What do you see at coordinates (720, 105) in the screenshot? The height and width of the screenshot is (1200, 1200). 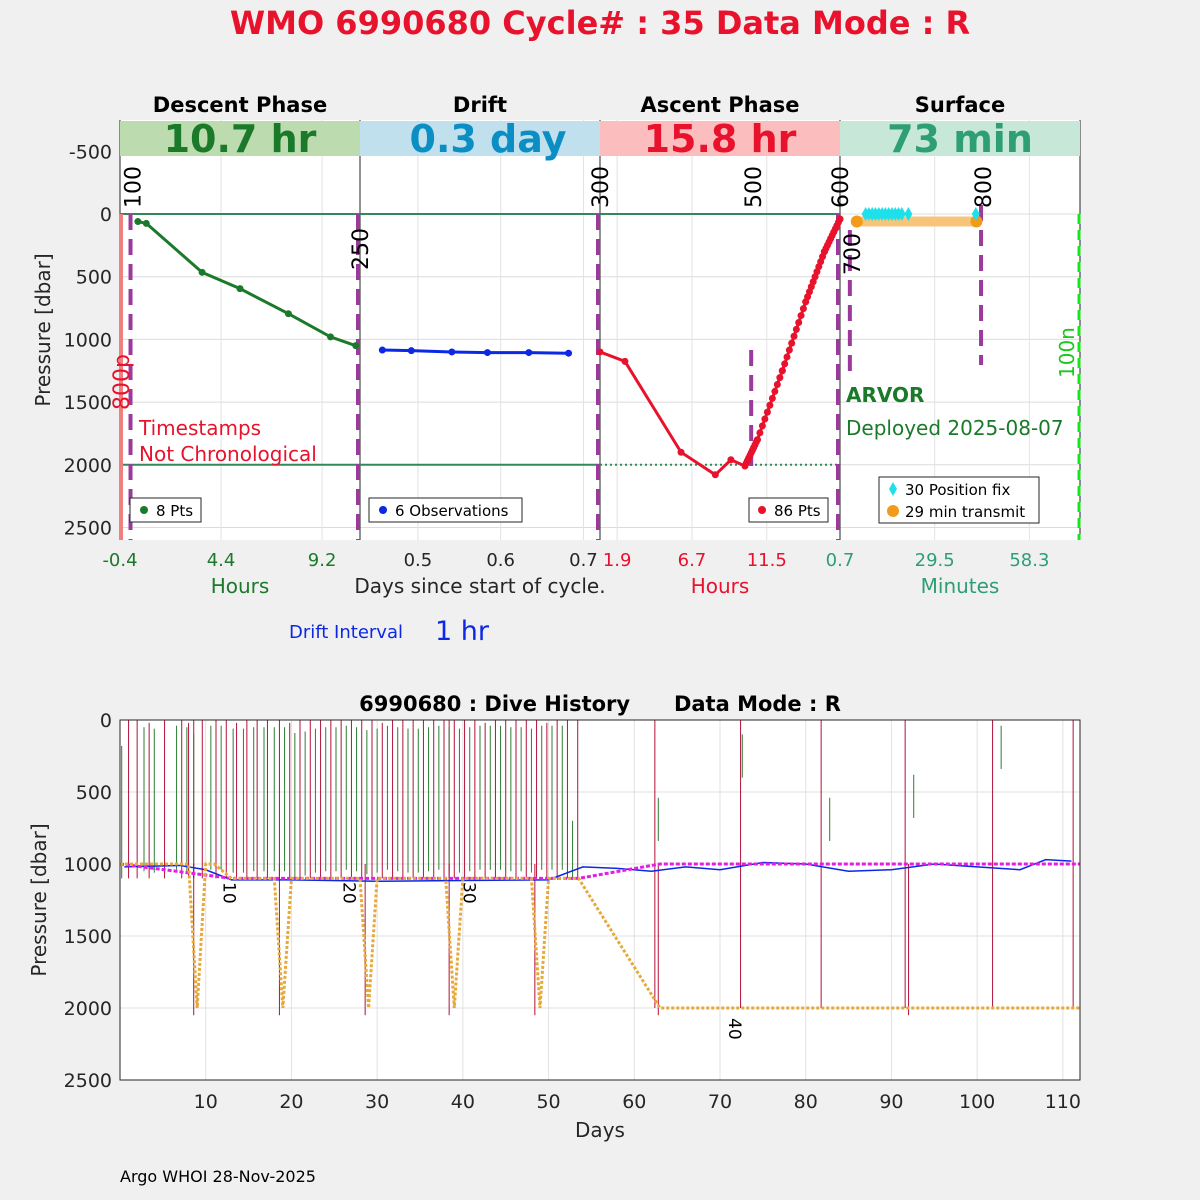 I see `ascent-header: Ascent Phase` at bounding box center [720, 105].